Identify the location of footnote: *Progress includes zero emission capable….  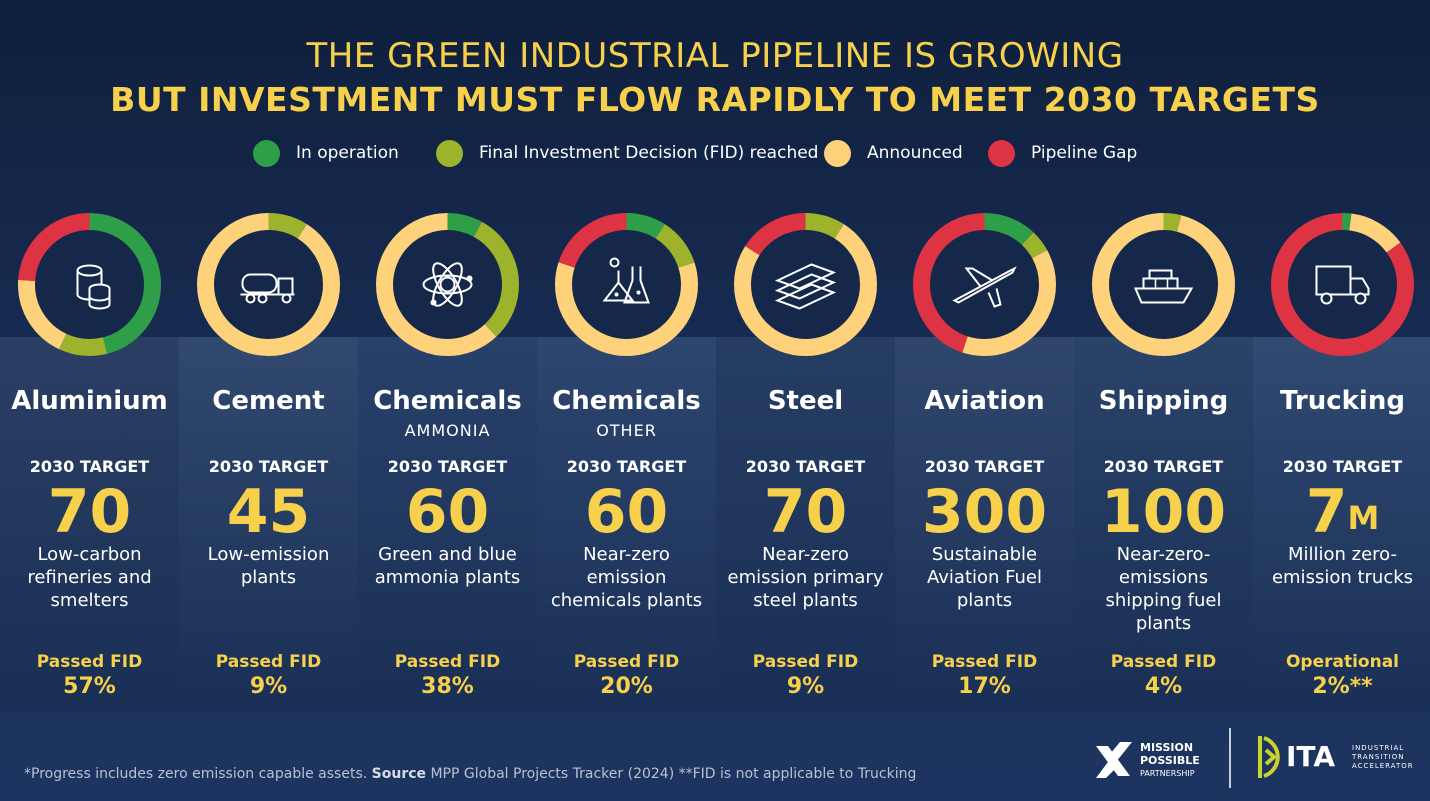
(470, 774).